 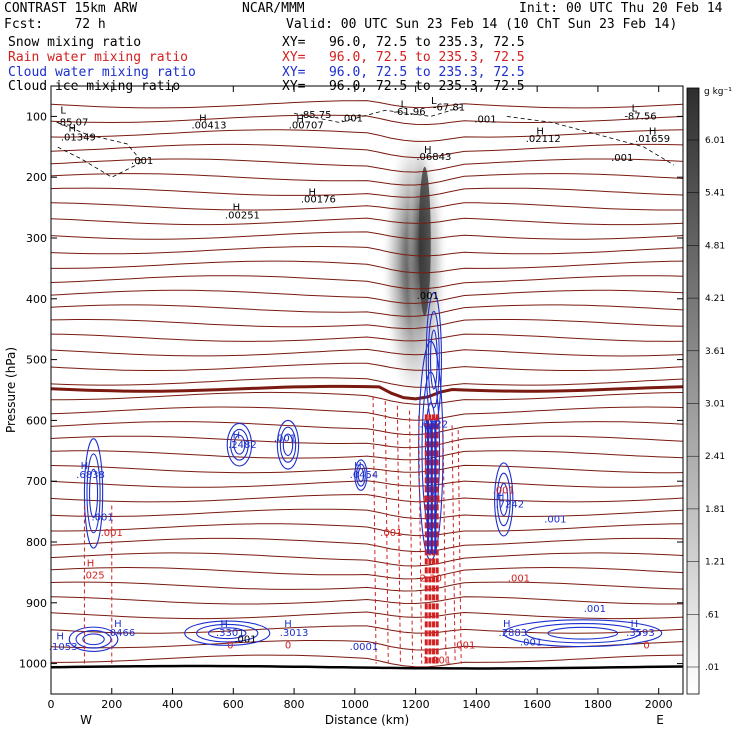 What do you see at coordinates (404, 104) in the screenshot?
I see `snow-contour-label: L` at bounding box center [404, 104].